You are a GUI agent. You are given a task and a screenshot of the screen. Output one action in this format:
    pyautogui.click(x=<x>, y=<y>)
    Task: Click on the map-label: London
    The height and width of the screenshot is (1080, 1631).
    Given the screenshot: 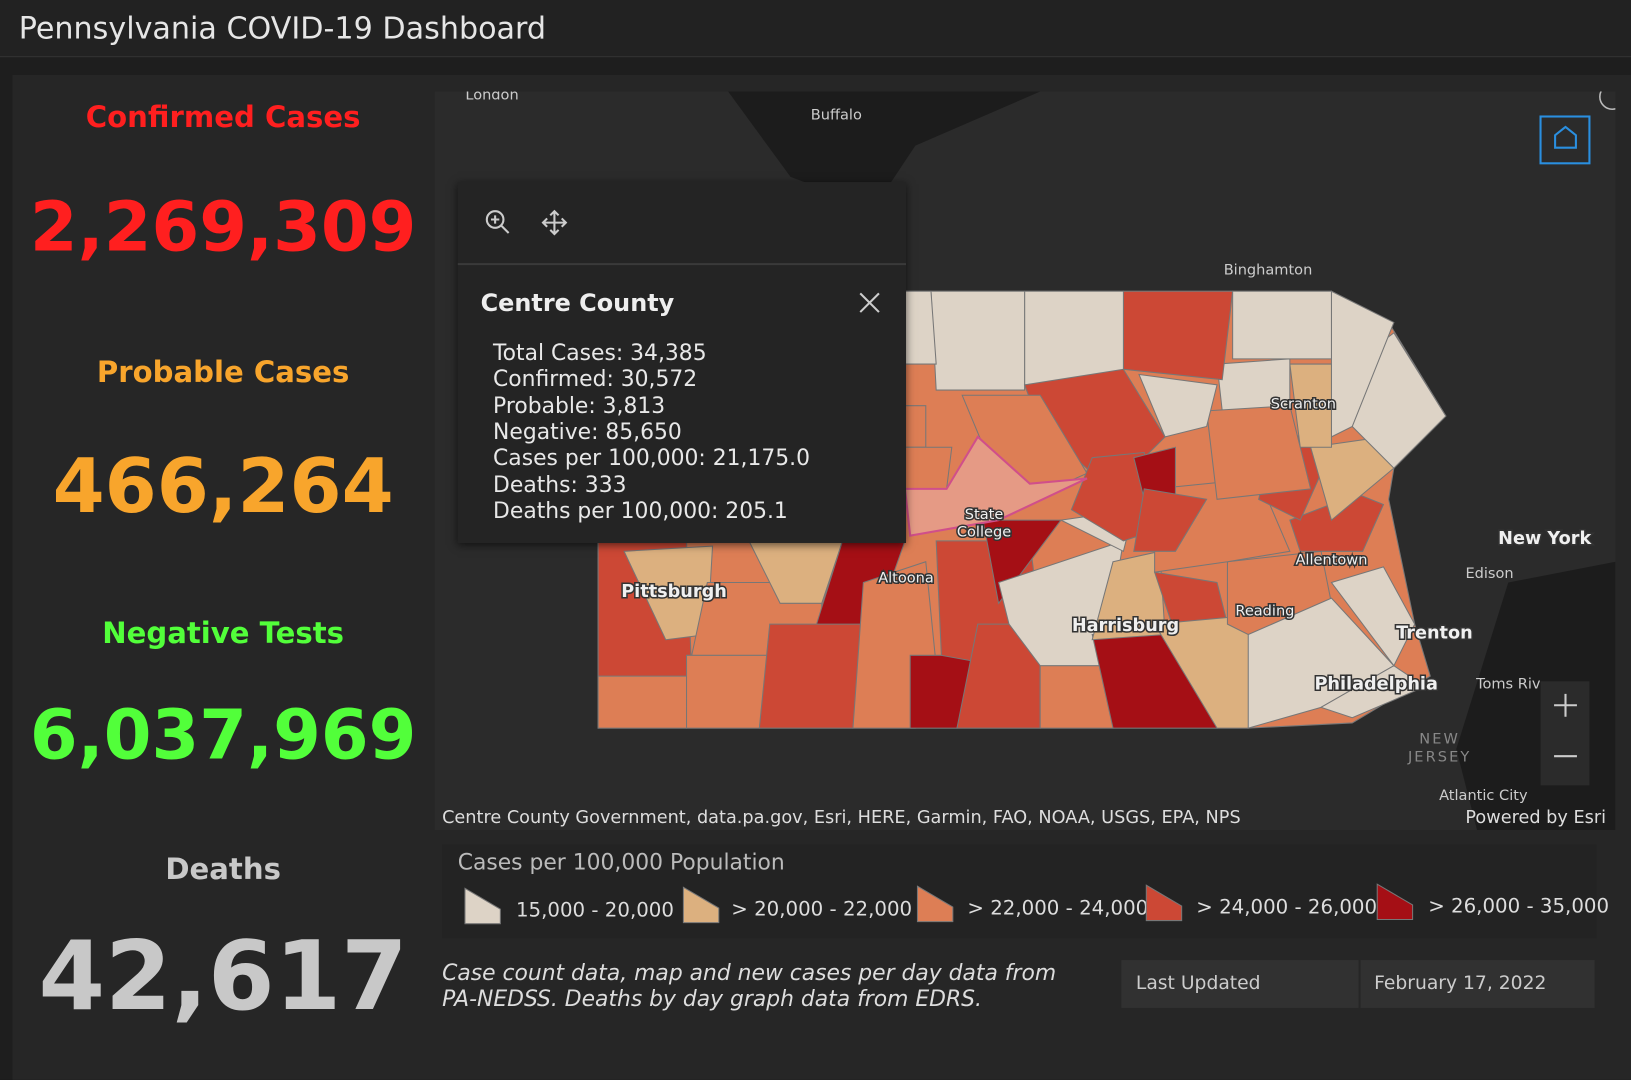 What is the action you would take?
    pyautogui.click(x=491, y=98)
    